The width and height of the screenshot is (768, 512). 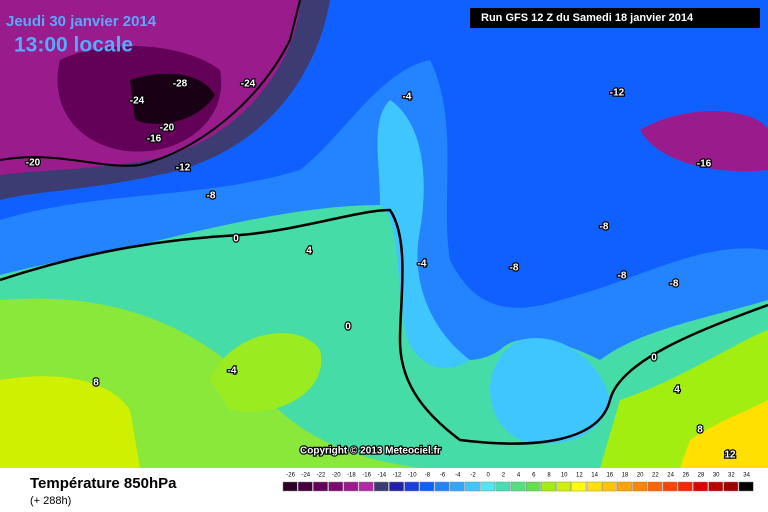 What do you see at coordinates (397, 476) in the screenshot?
I see `legend-label: -12` at bounding box center [397, 476].